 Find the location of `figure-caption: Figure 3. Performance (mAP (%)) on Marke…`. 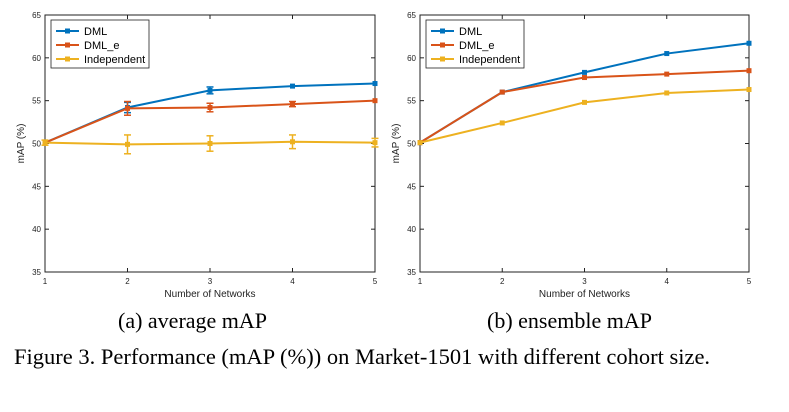

figure-caption: Figure 3. Performance (mAP (%)) on Marke… is located at coordinates (362, 356).